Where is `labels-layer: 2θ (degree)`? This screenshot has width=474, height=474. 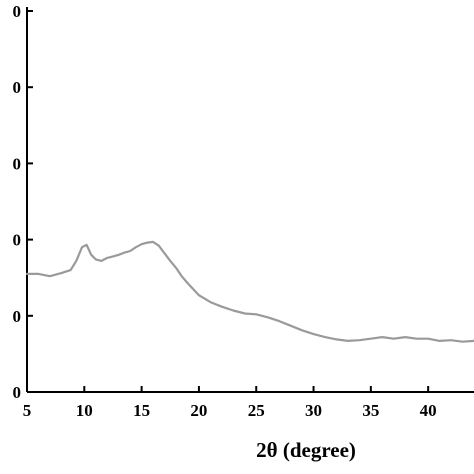
labels-layer: 2θ (degree) is located at coordinates (306, 450).